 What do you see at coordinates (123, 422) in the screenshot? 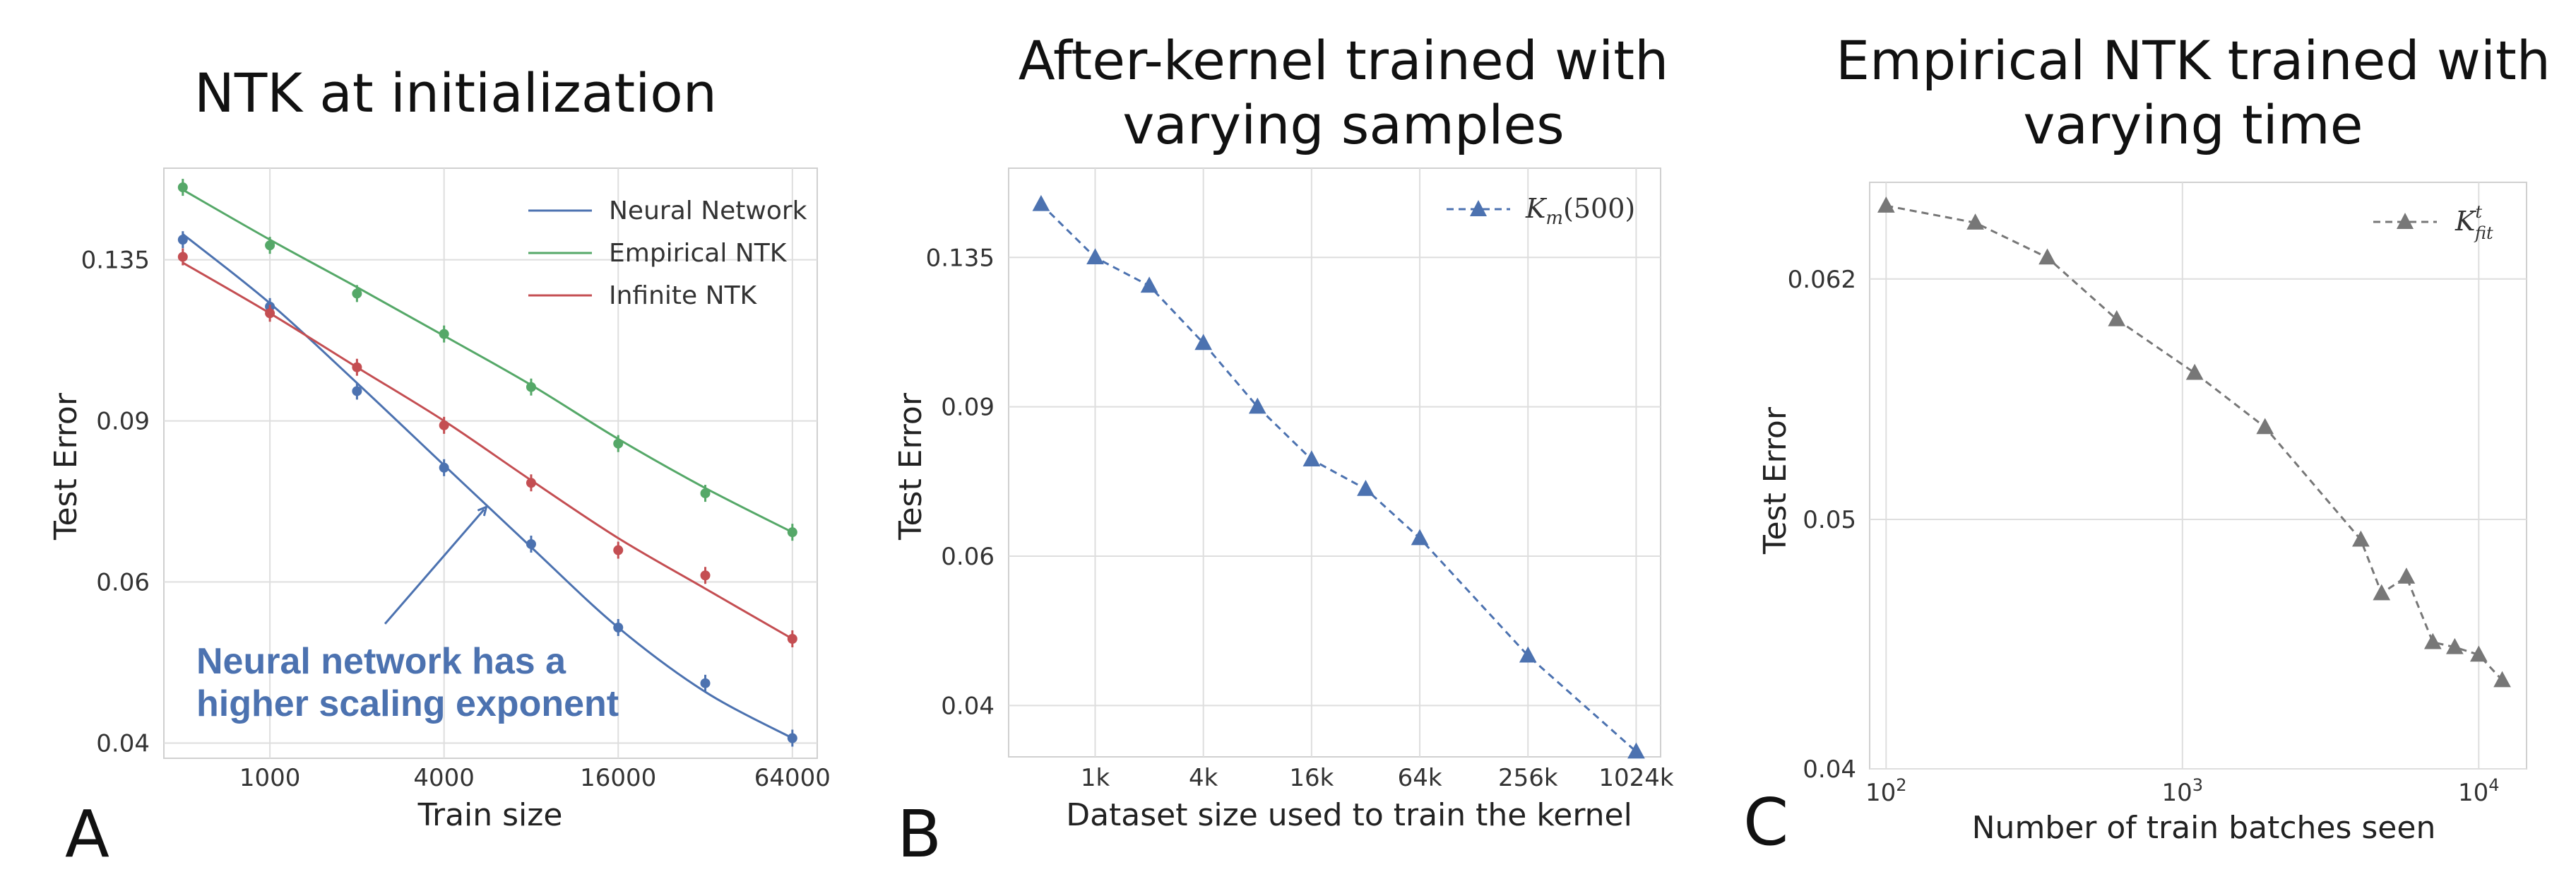
I see `chart-a-y-tick: 0.09` at bounding box center [123, 422].